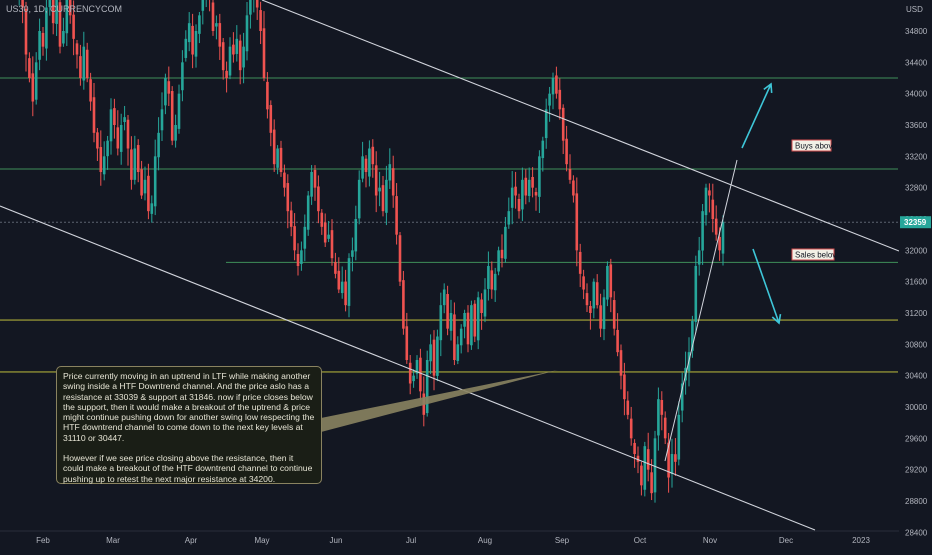 Image resolution: width=932 pixels, height=555 pixels. I want to click on sales-below-label-text: Sales below, so click(816, 255).